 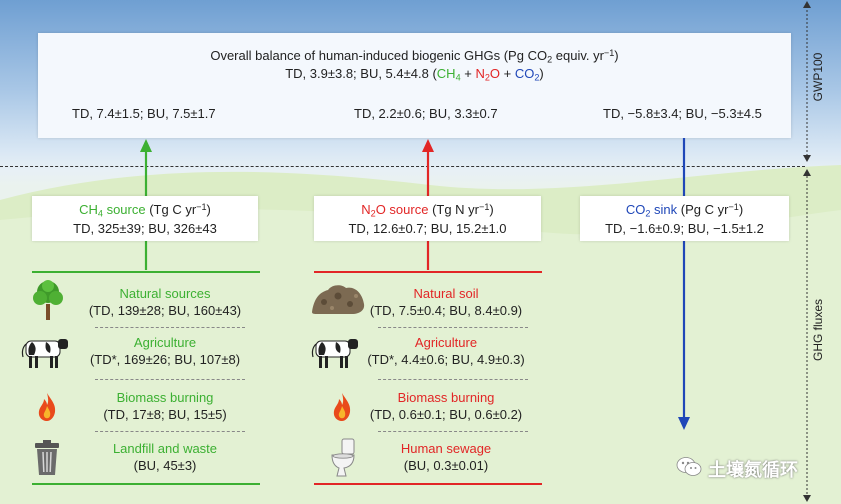 What do you see at coordinates (165, 414) in the screenshot?
I see `ch4-source-values-biomass: (TD, 17±8; BU, 15±5)` at bounding box center [165, 414].